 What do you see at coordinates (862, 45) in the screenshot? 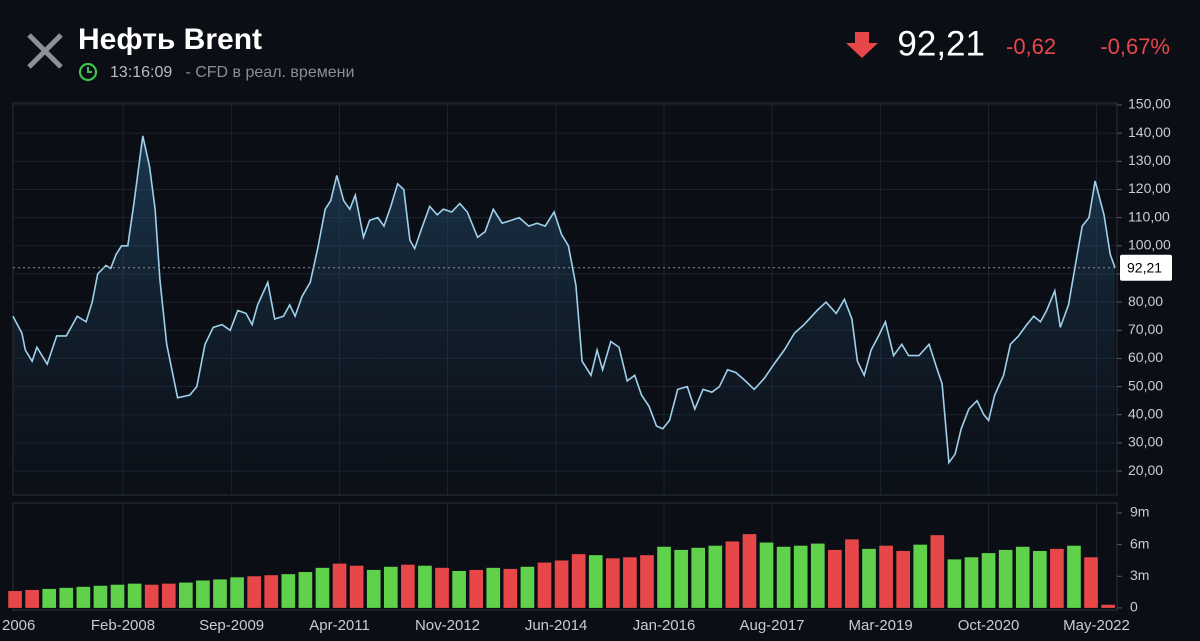
I see `down-arrow-icon` at bounding box center [862, 45].